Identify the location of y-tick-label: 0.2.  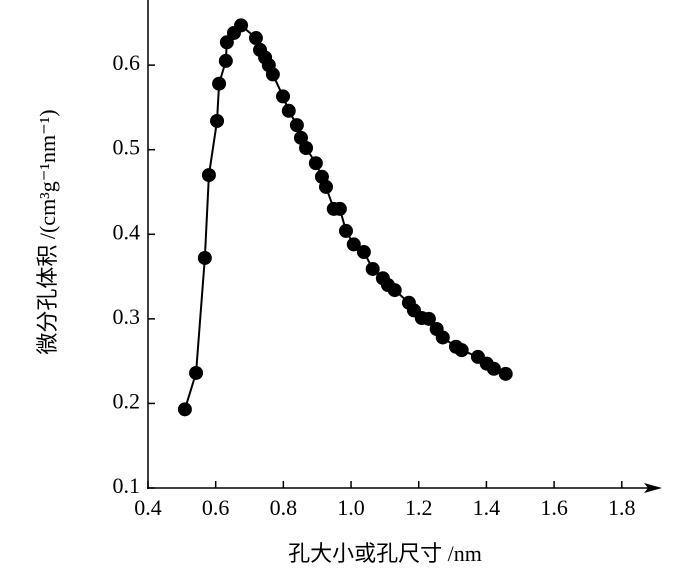
(127, 400).